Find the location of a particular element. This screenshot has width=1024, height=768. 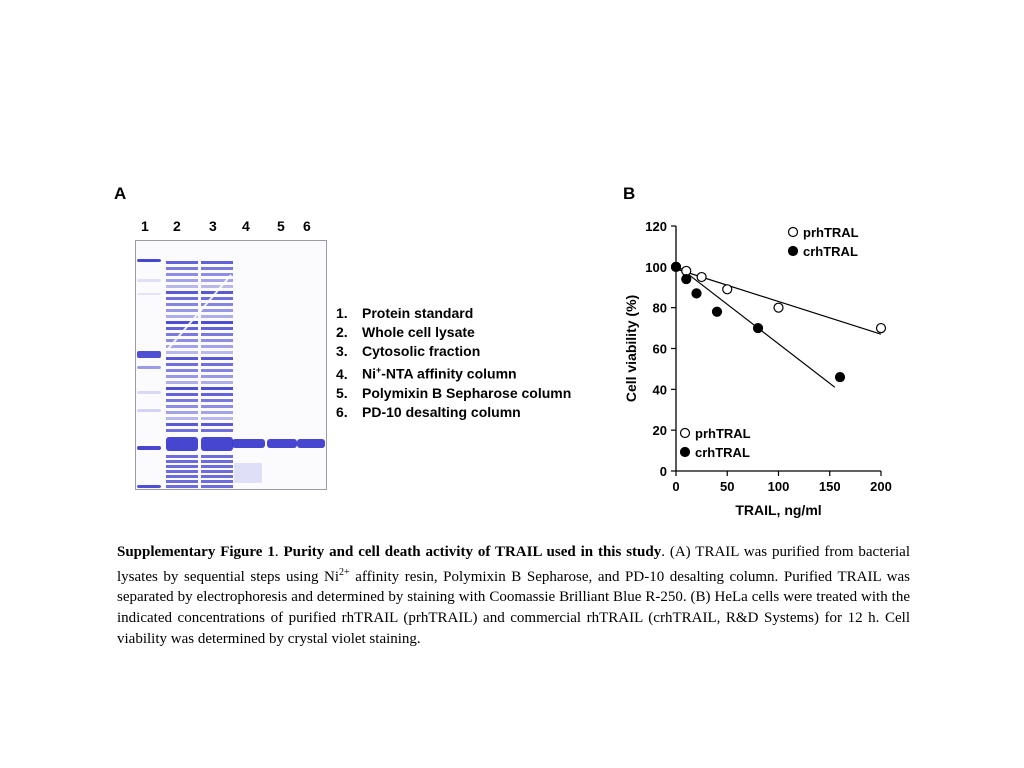

lane-number: 1 is located at coordinates (145, 226).